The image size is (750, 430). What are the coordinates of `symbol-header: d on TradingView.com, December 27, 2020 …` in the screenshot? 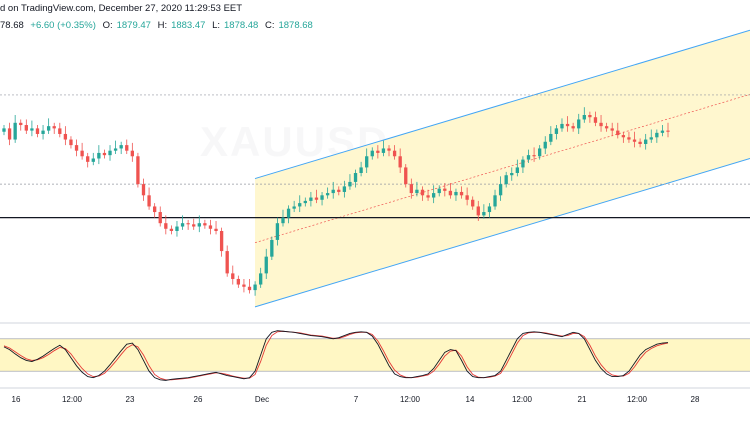 It's located at (158, 15).